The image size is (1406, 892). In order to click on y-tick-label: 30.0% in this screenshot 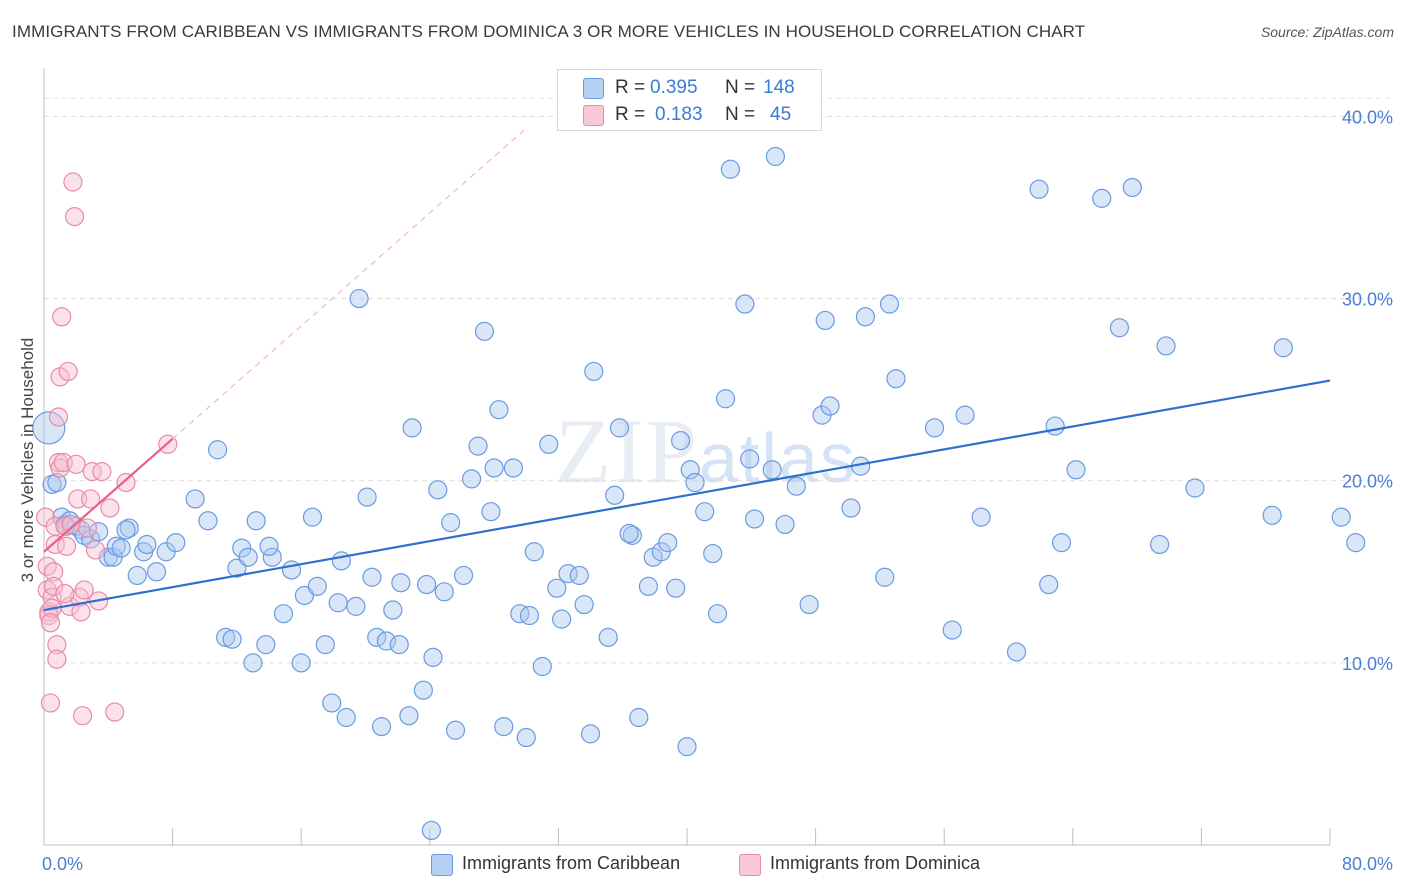, I will do `click(1367, 300)`.